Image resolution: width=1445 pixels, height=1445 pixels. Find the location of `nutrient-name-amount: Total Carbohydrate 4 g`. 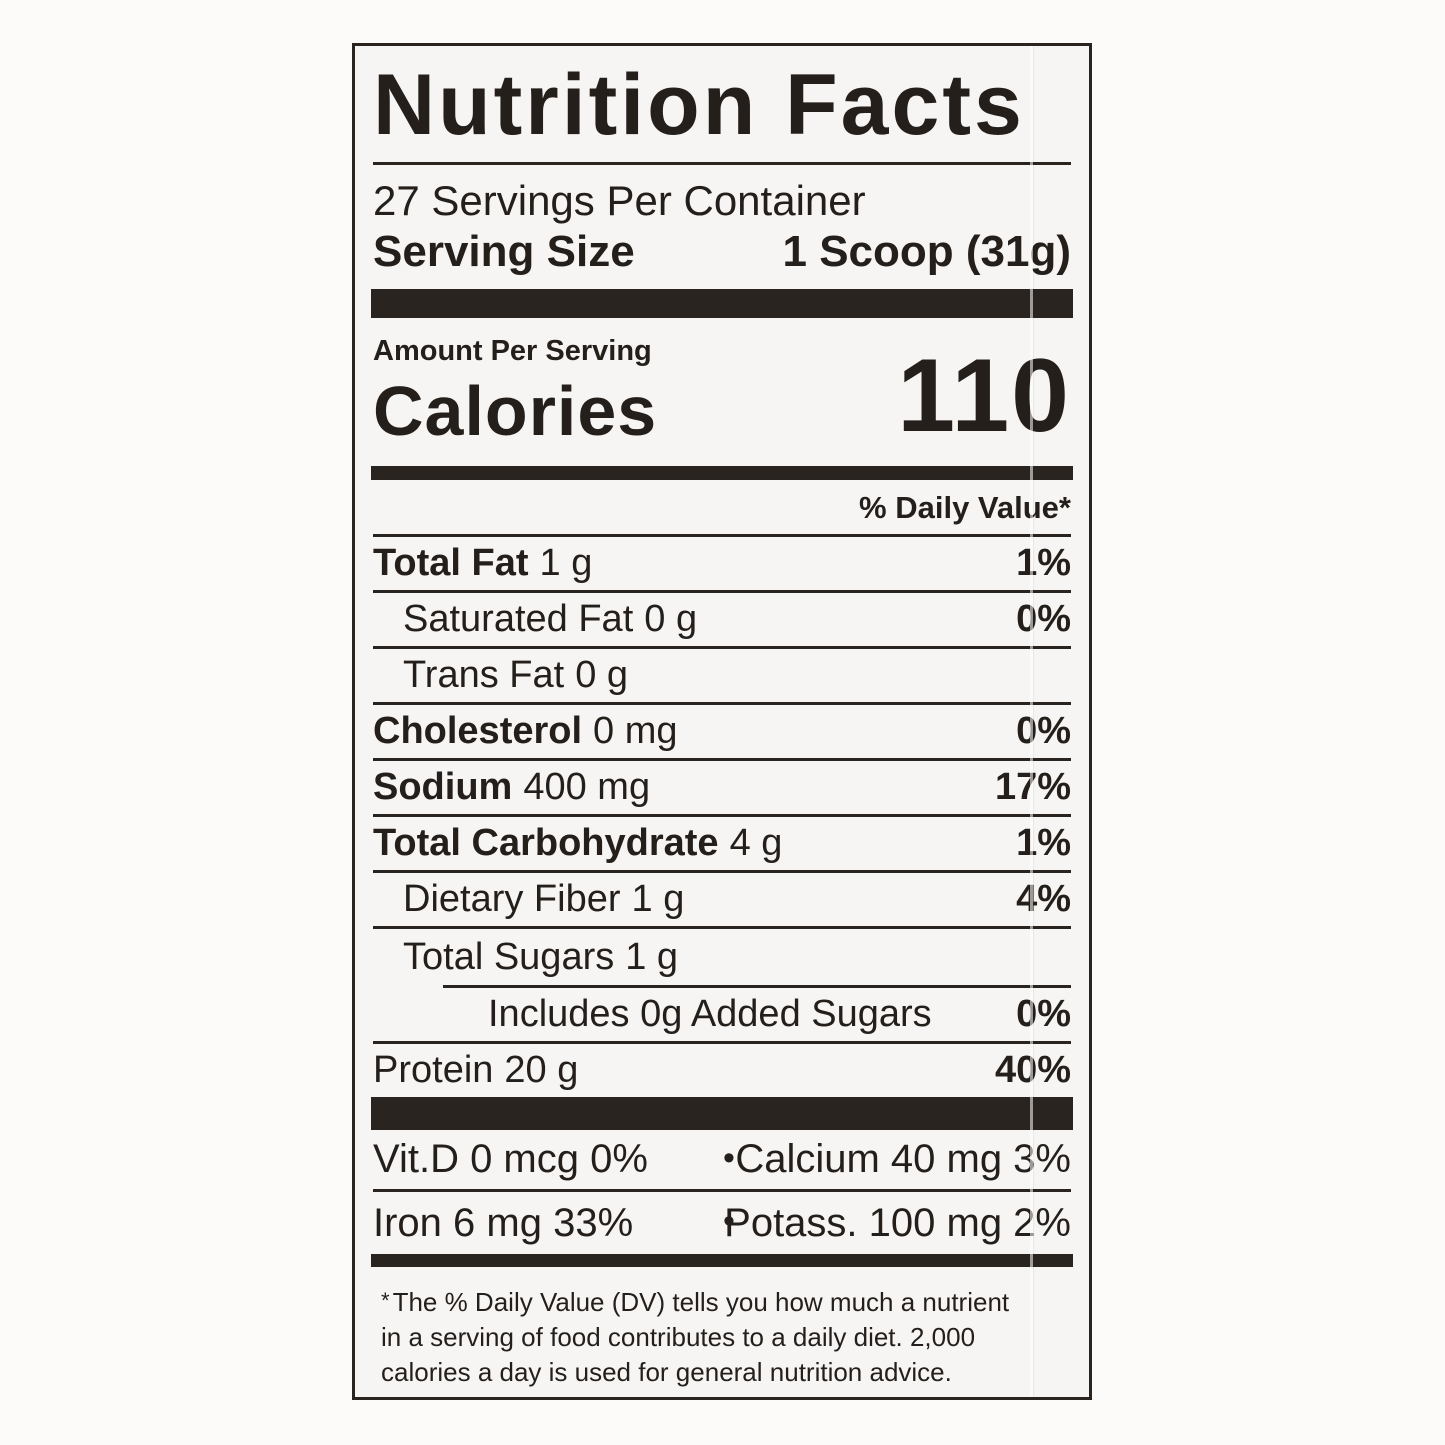

nutrient-name-amount: Total Carbohydrate 4 g is located at coordinates (577, 843).